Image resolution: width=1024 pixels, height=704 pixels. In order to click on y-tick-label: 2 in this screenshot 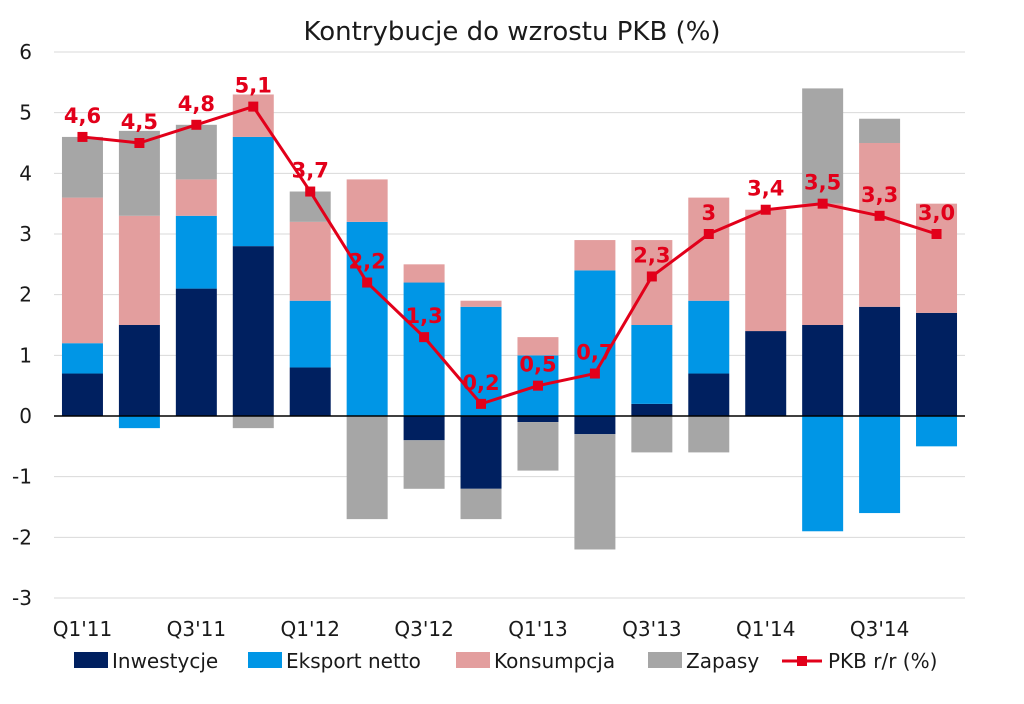, I will do `click(25, 295)`.